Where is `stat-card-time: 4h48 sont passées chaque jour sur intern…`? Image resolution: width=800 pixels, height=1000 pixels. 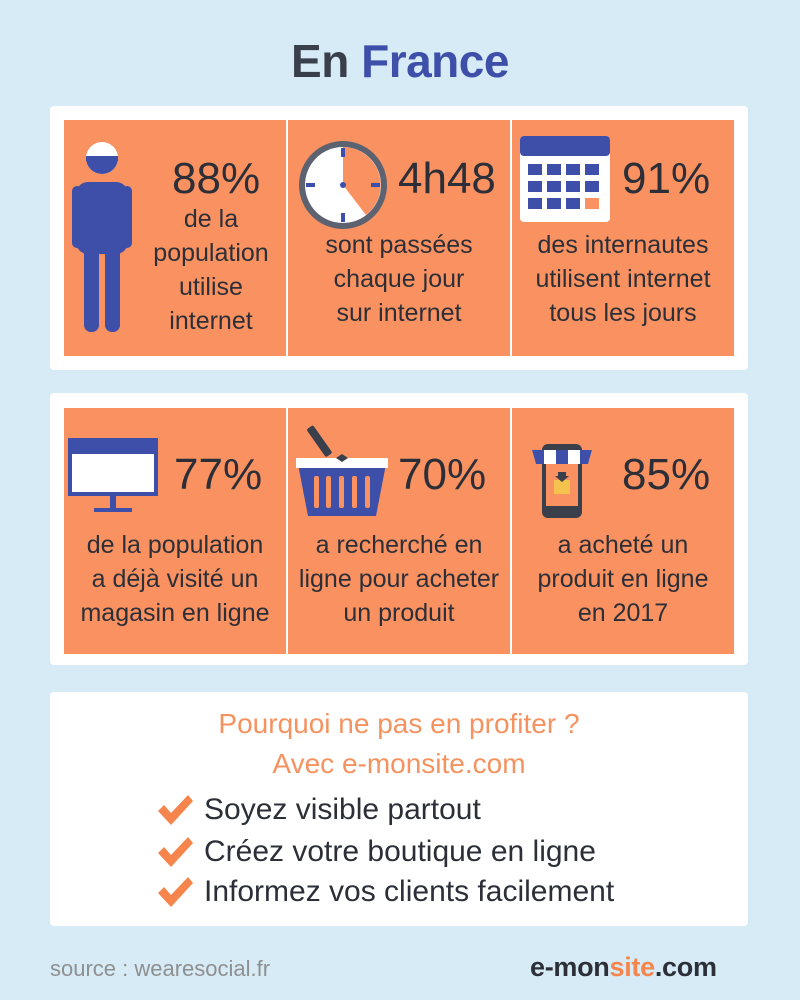
stat-card-time: 4h48 sont passées chaque jour sur intern… is located at coordinates (399, 238).